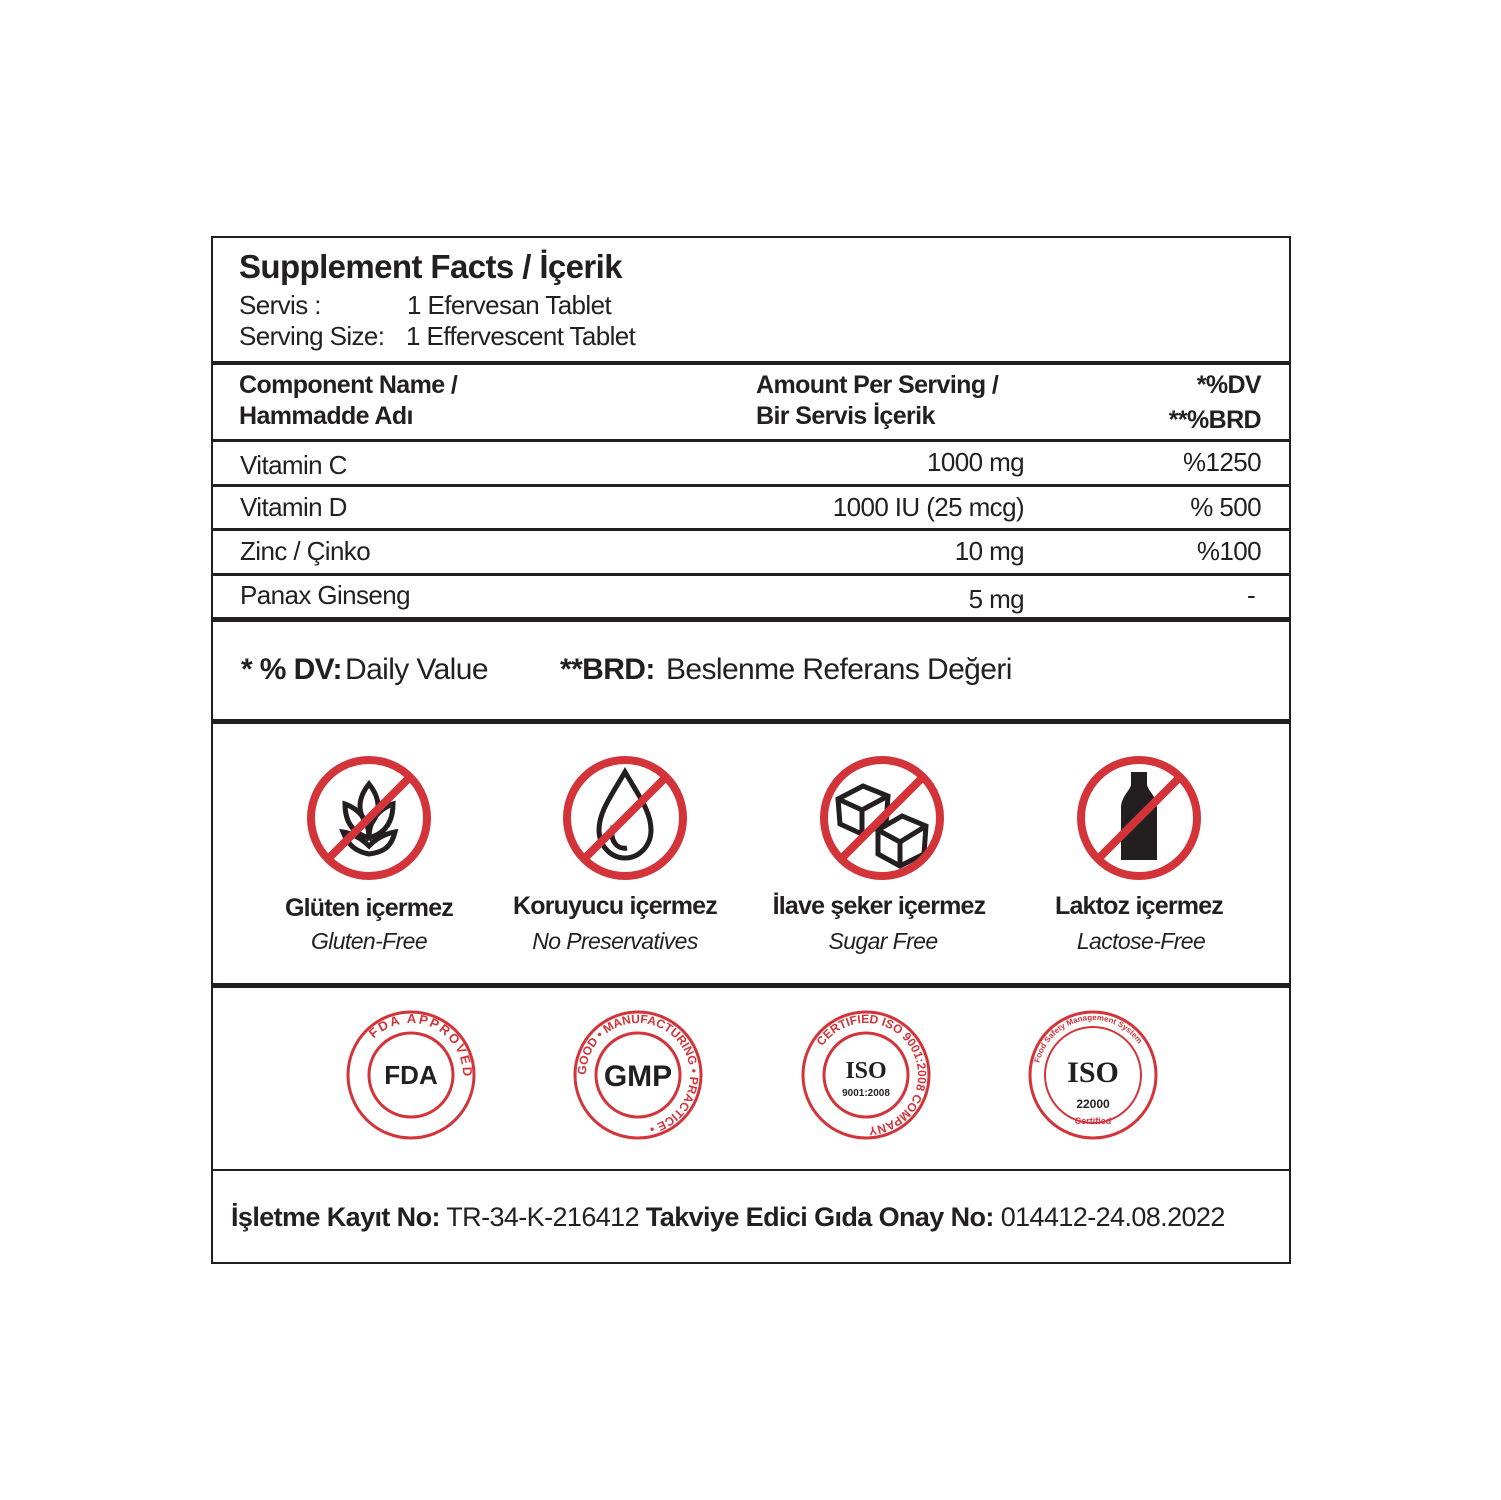 This screenshot has width=1501, height=1500. What do you see at coordinates (1093, 1104) in the screenshot?
I see `svg-text: 22000` at bounding box center [1093, 1104].